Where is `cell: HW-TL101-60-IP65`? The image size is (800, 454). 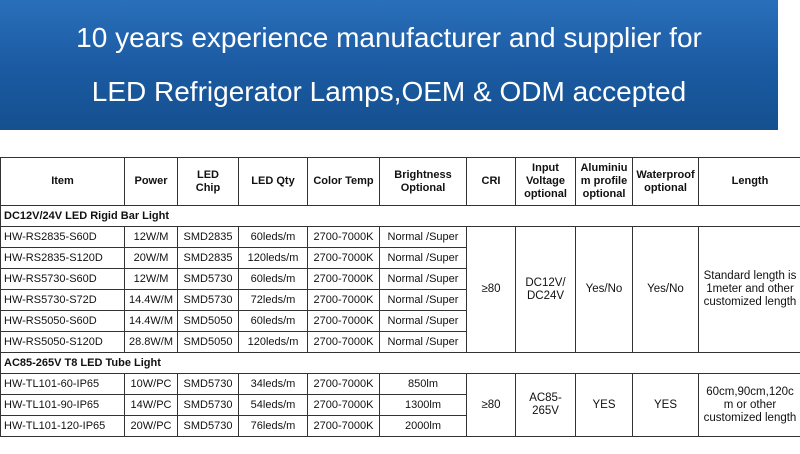 cell: HW-TL101-60-IP65 is located at coordinates (62, 384).